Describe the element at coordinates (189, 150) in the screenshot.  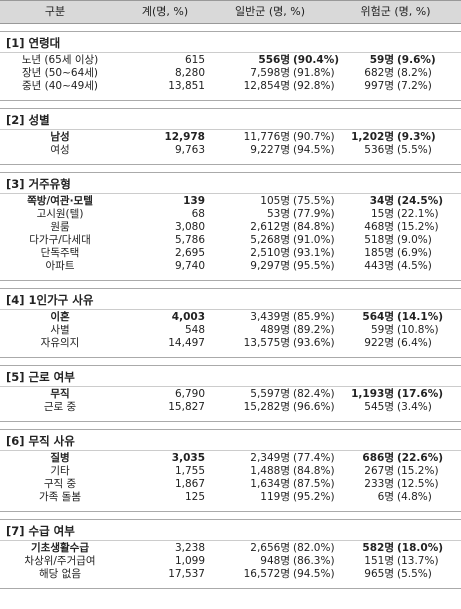
I see `cell-value: 9,763` at that location.